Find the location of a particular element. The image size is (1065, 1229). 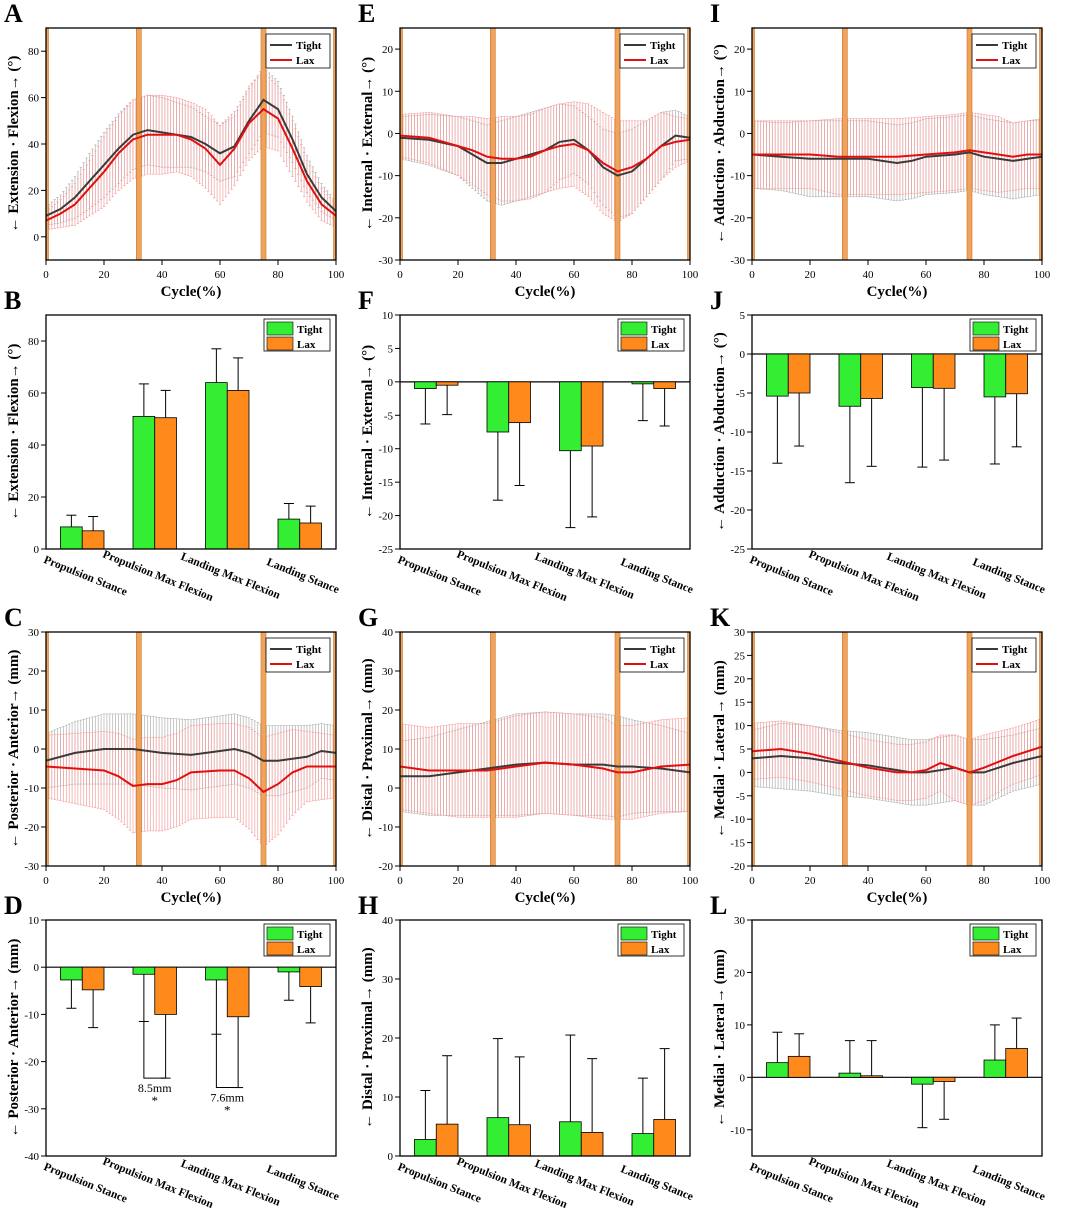

plot-area is located at coordinates (545, 144).